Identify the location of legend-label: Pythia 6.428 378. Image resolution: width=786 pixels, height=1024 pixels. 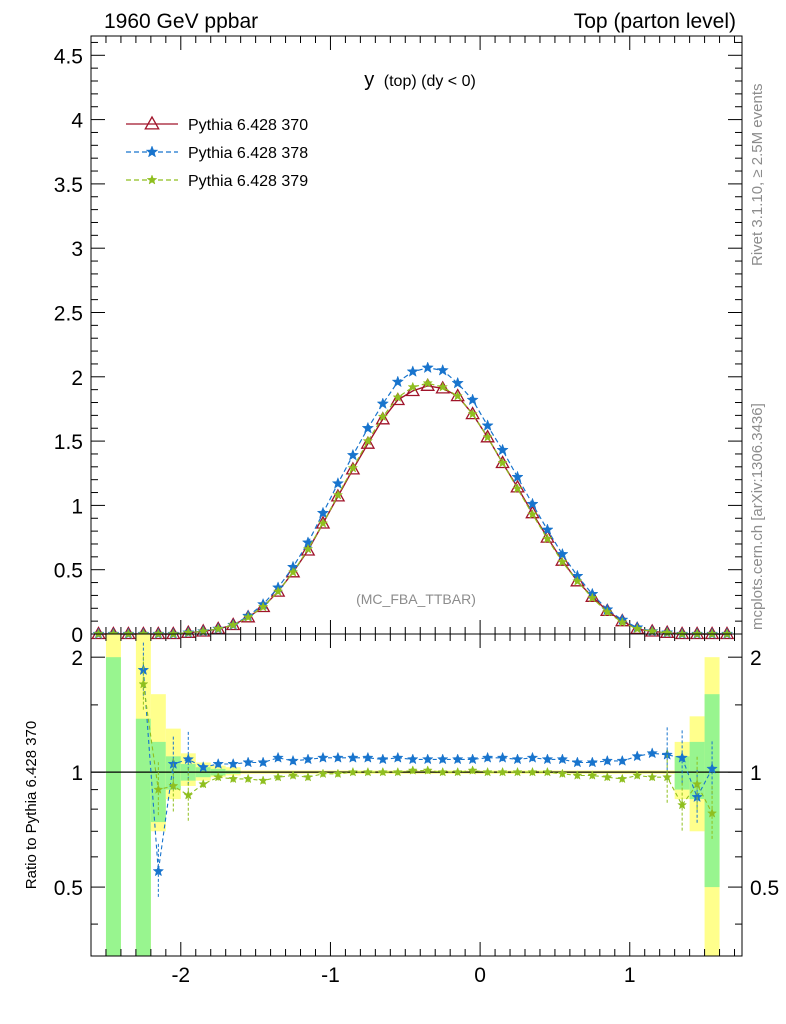
(248, 153).